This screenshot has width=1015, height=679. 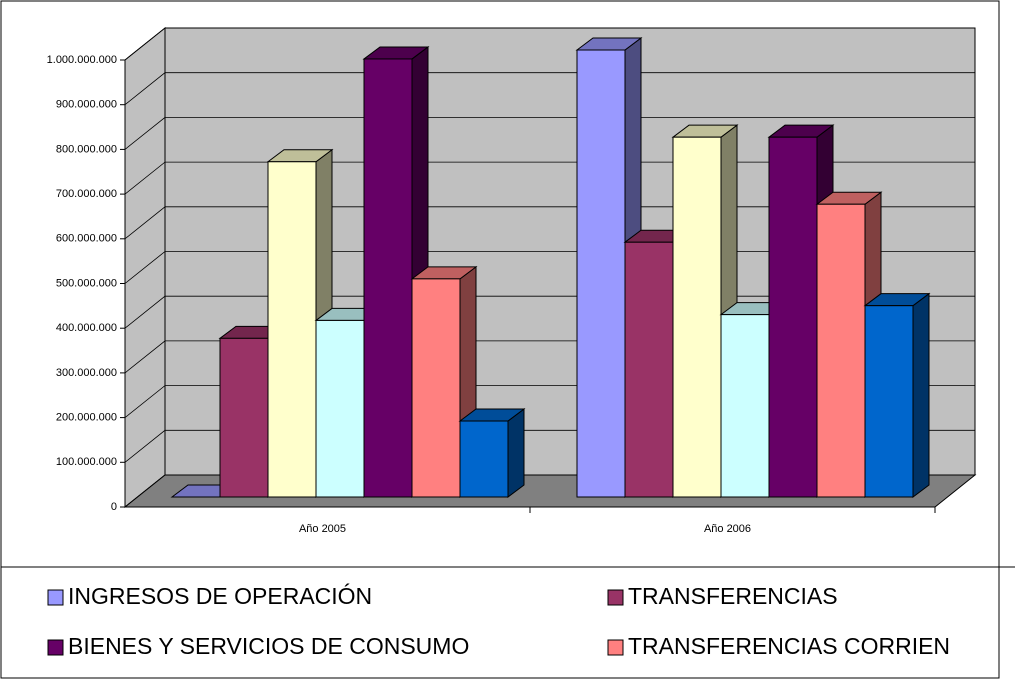 What do you see at coordinates (322, 529) in the screenshot?
I see `x-tick-label: Año 2005` at bounding box center [322, 529].